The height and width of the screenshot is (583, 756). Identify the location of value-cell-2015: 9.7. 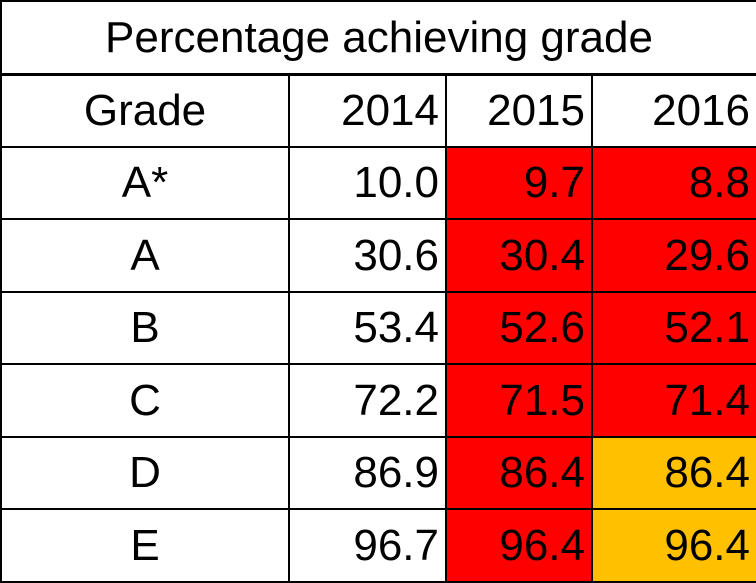
(519, 183).